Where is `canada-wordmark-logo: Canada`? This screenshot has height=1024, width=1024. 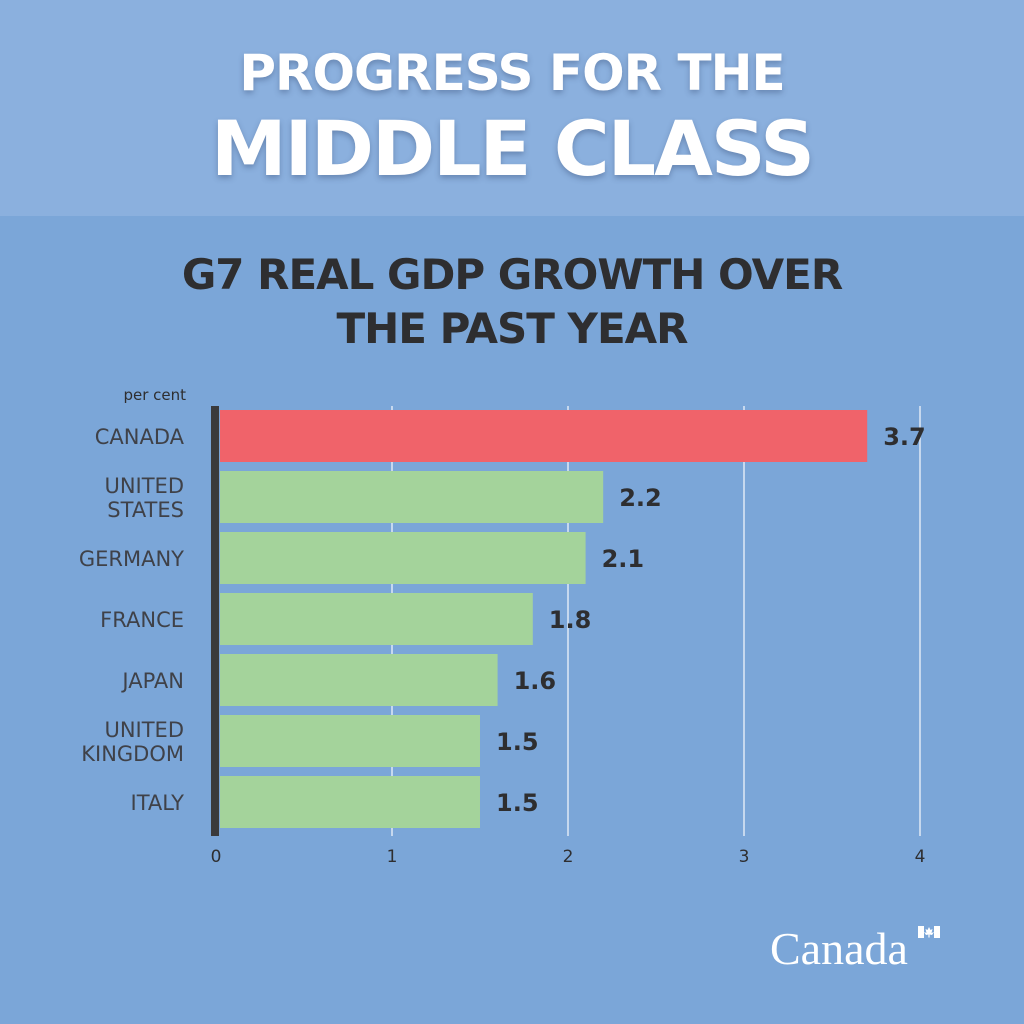 canada-wordmark-logo: Canada is located at coordinates (855, 948).